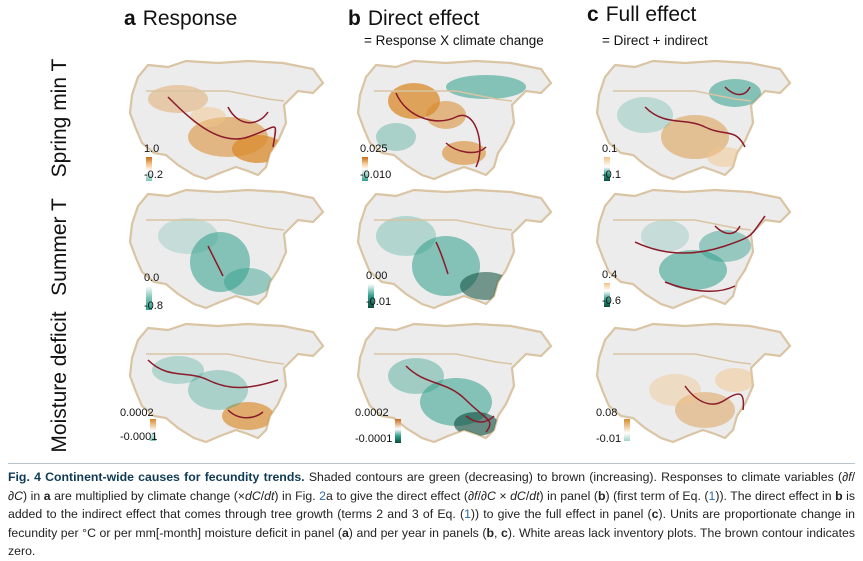 Image resolution: width=863 pixels, height=561 pixels. I want to click on map-a-spring, so click(226, 120).